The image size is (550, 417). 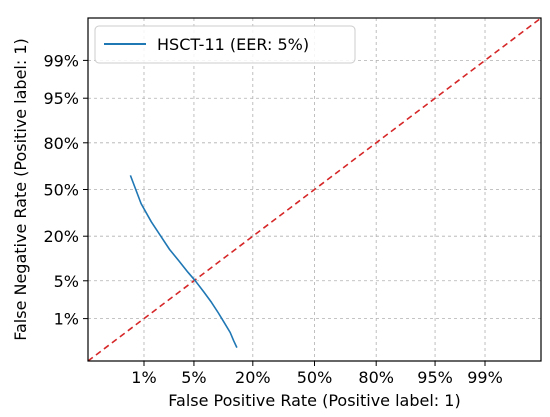 What do you see at coordinates (193, 377) in the screenshot?
I see `x-tick-label: 5%` at bounding box center [193, 377].